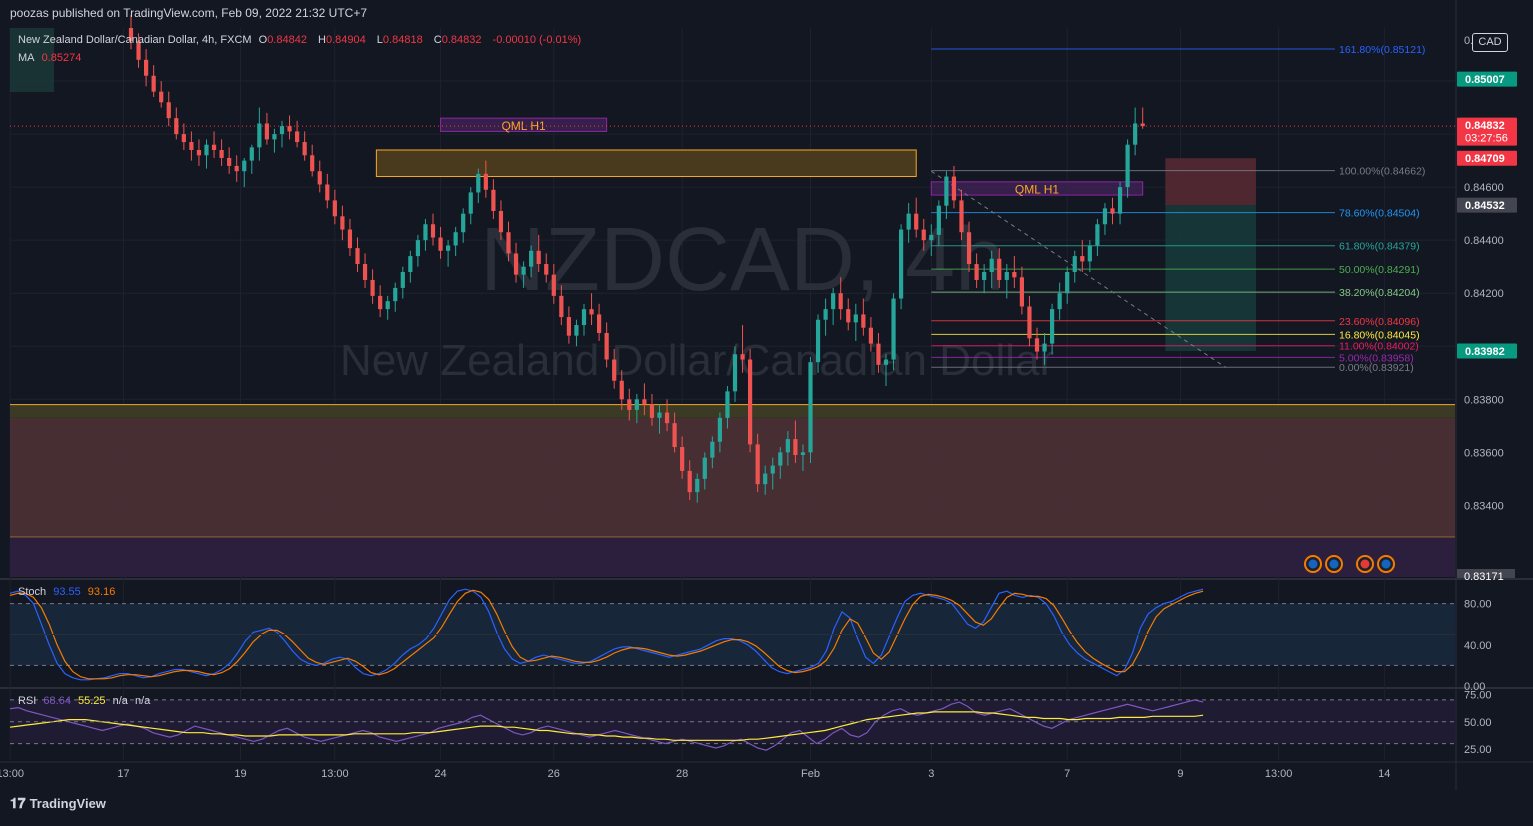  I want to click on open-value: 0.84842, so click(287, 40).